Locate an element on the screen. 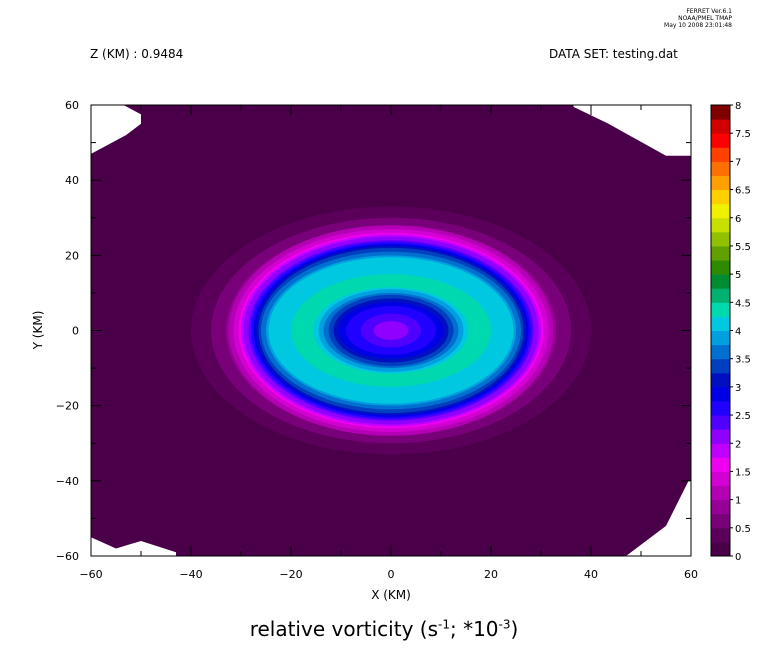 Image resolution: width=768 pixels, height=662 pixels. y-tick-label: 40 is located at coordinates (72, 180).